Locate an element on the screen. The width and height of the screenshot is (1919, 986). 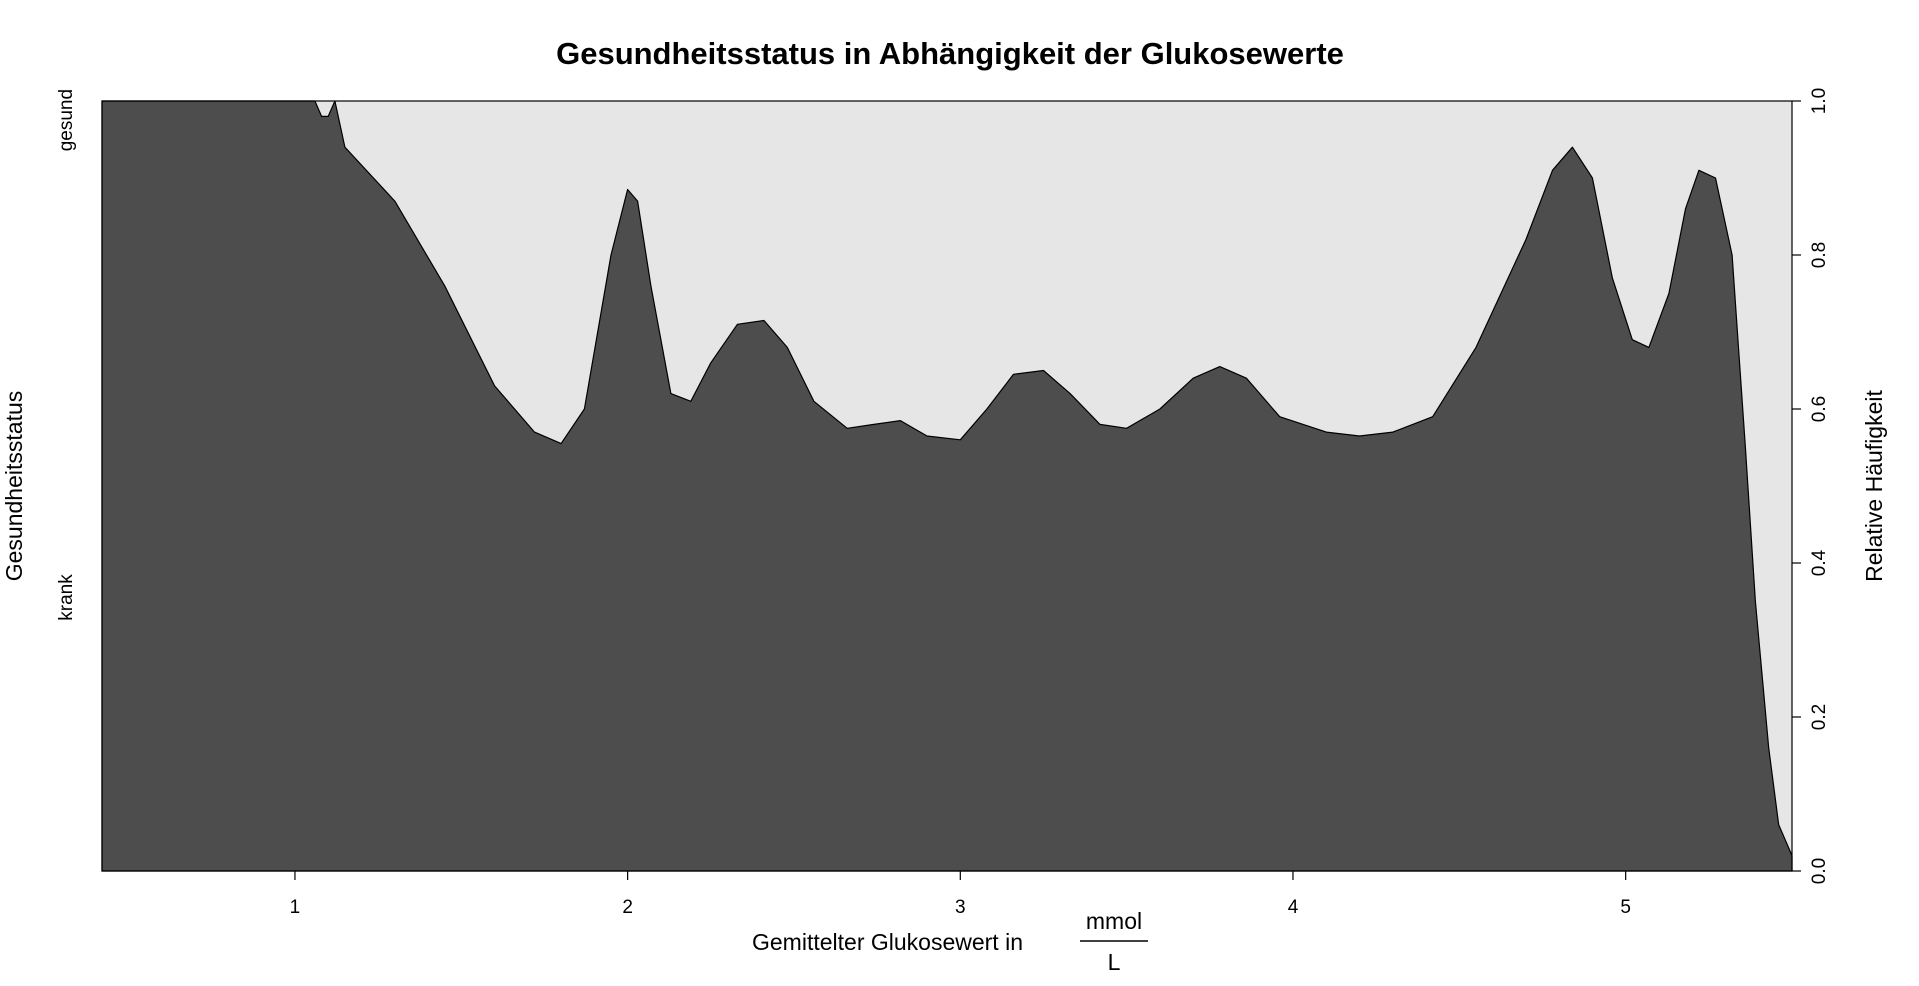
y-tick-label: 1.0 is located at coordinates (1819, 101).